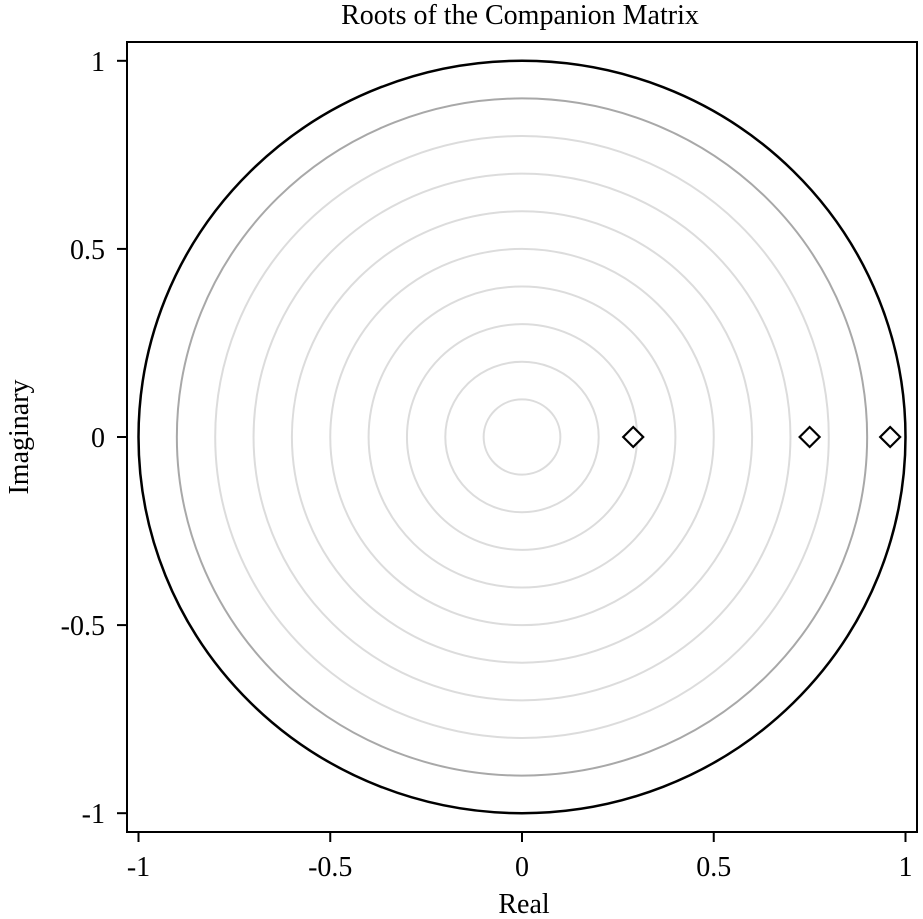  What do you see at coordinates (524, 904) in the screenshot?
I see `x-axis-label: Real` at bounding box center [524, 904].